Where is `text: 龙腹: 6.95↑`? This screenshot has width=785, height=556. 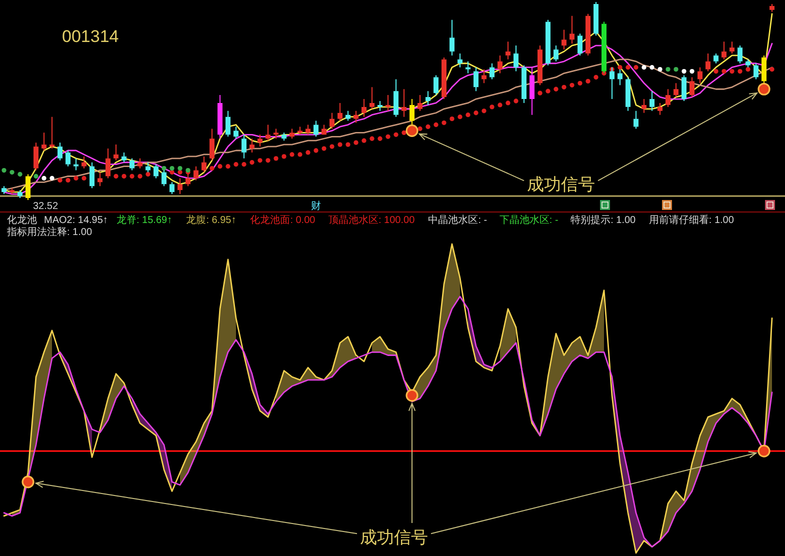 text: 龙腹: 6.95↑ is located at coordinates (211, 220).